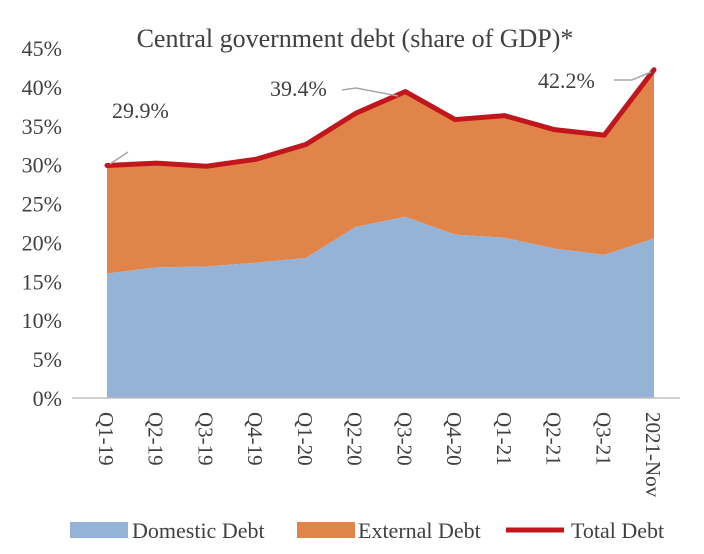  I want to click on callout-label: 42.2%, so click(566, 80).